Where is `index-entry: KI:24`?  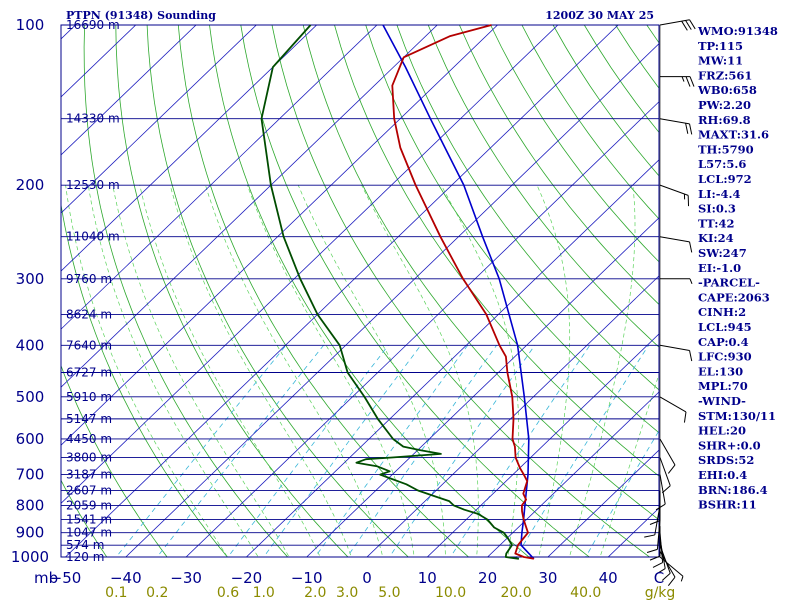 index-entry: KI:24 is located at coordinates (716, 238).